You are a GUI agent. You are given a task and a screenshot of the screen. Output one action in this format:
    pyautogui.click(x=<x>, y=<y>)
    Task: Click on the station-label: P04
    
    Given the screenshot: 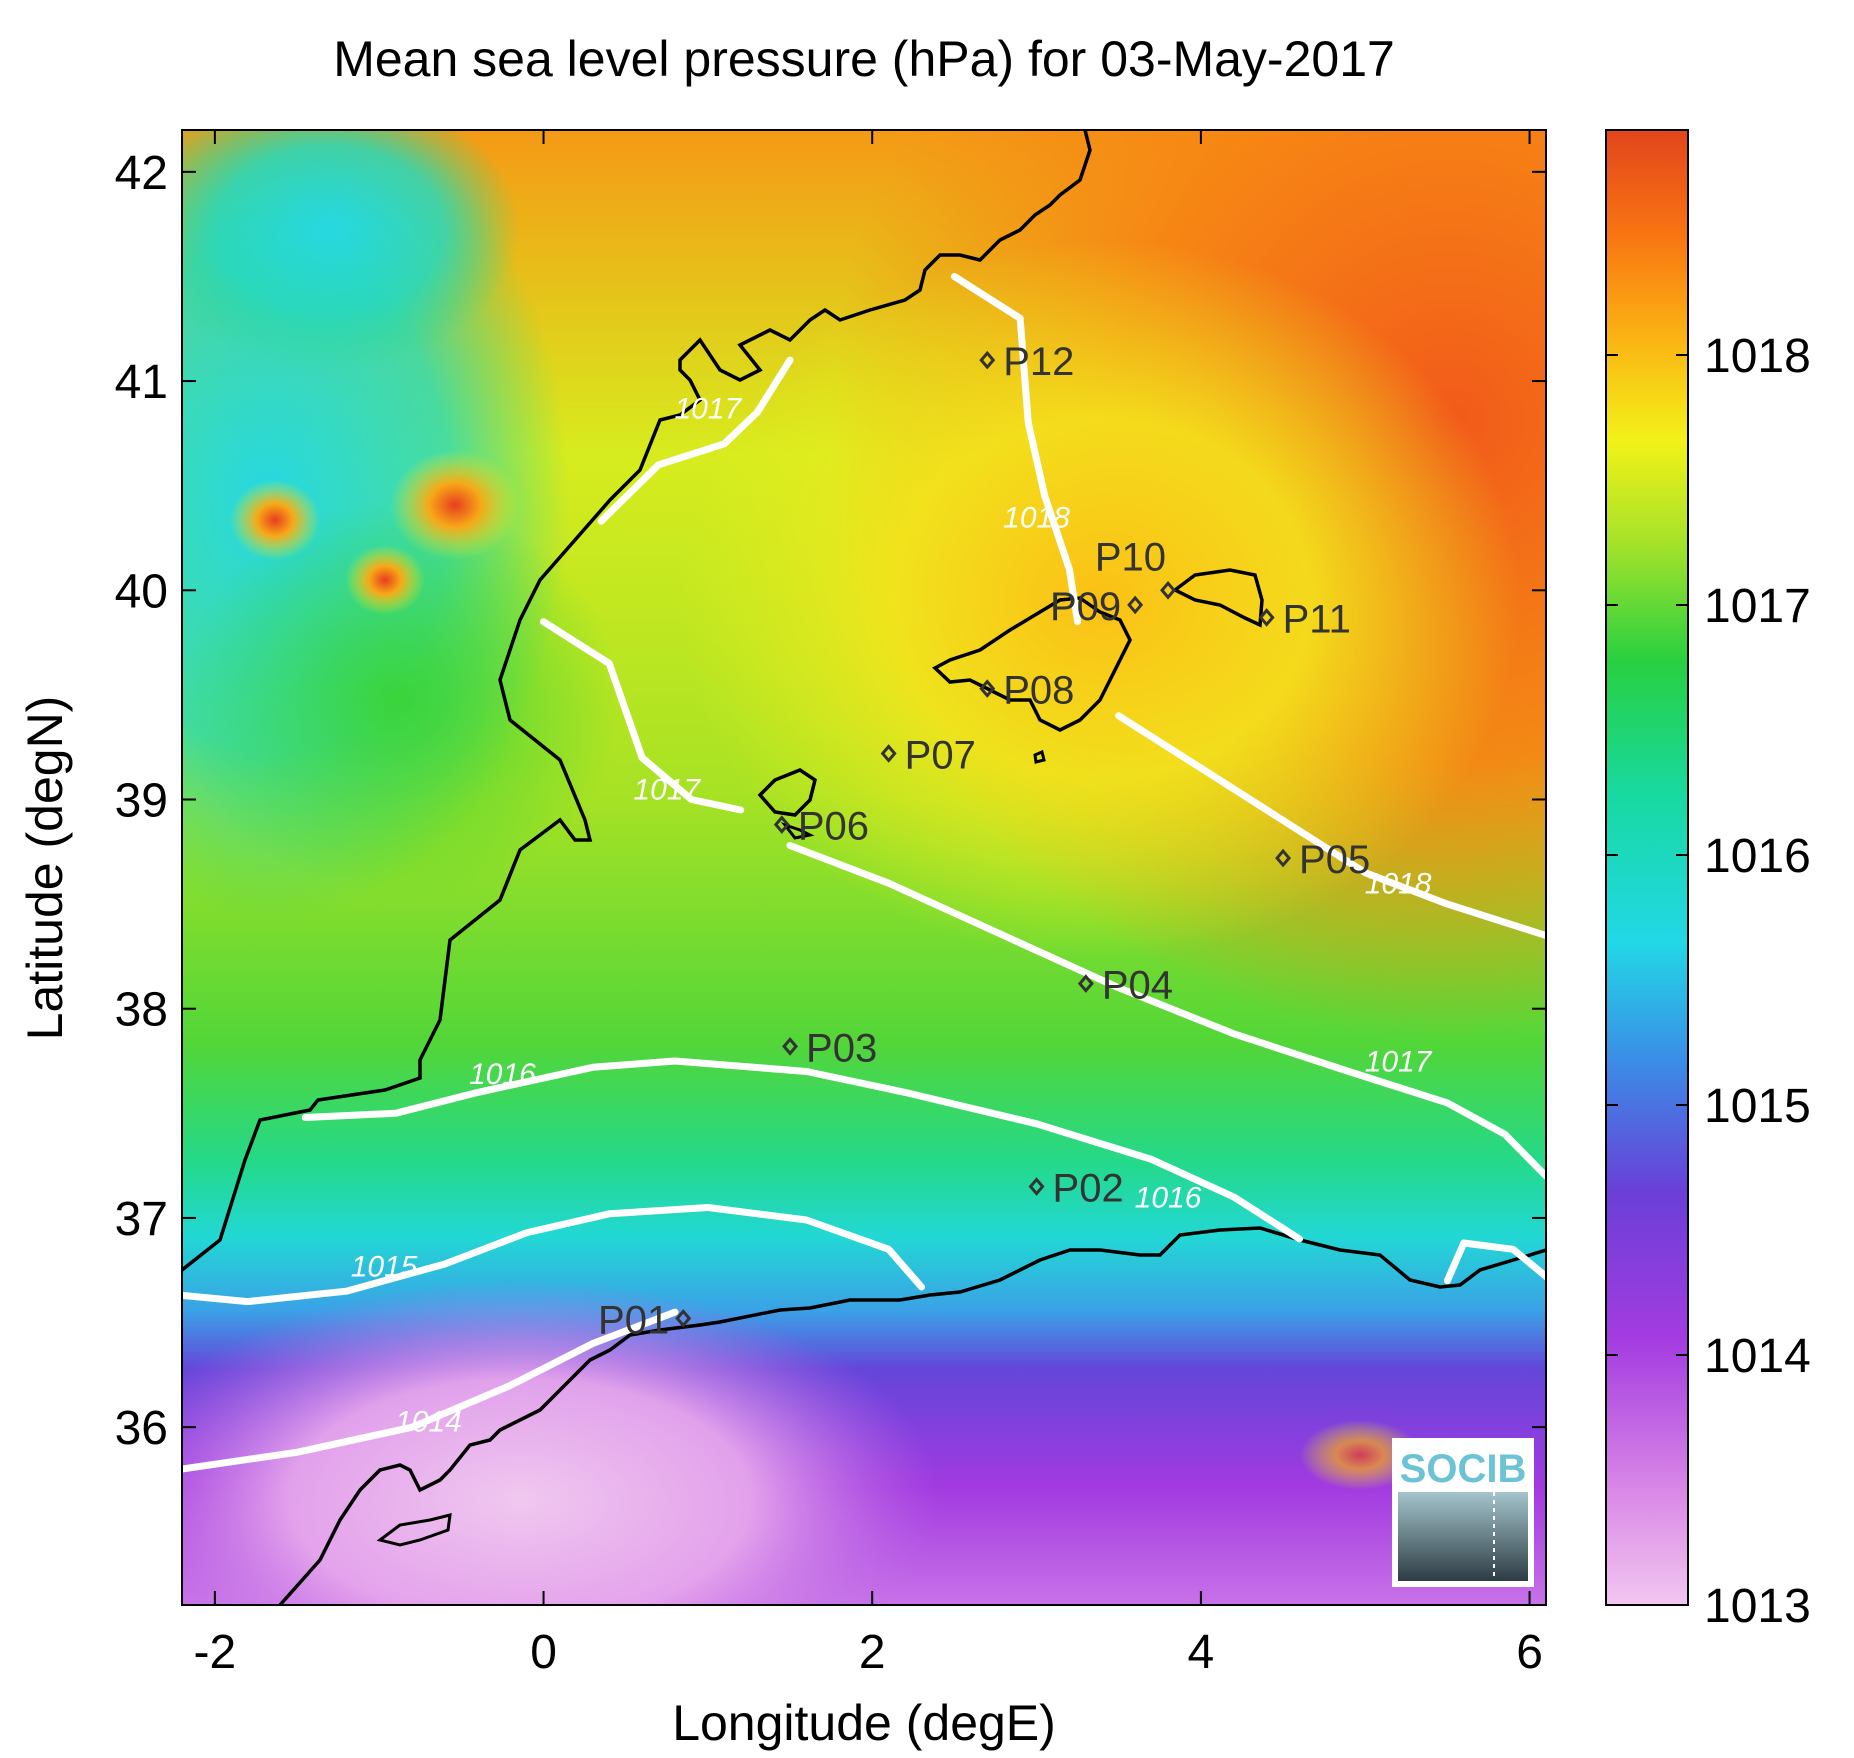 What is the action you would take?
    pyautogui.click(x=1137, y=986)
    